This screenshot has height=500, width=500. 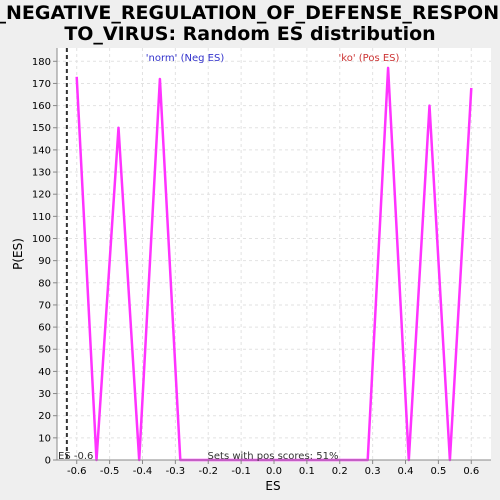 I want to click on es-marker-label: ES -0.6, so click(x=75, y=456).